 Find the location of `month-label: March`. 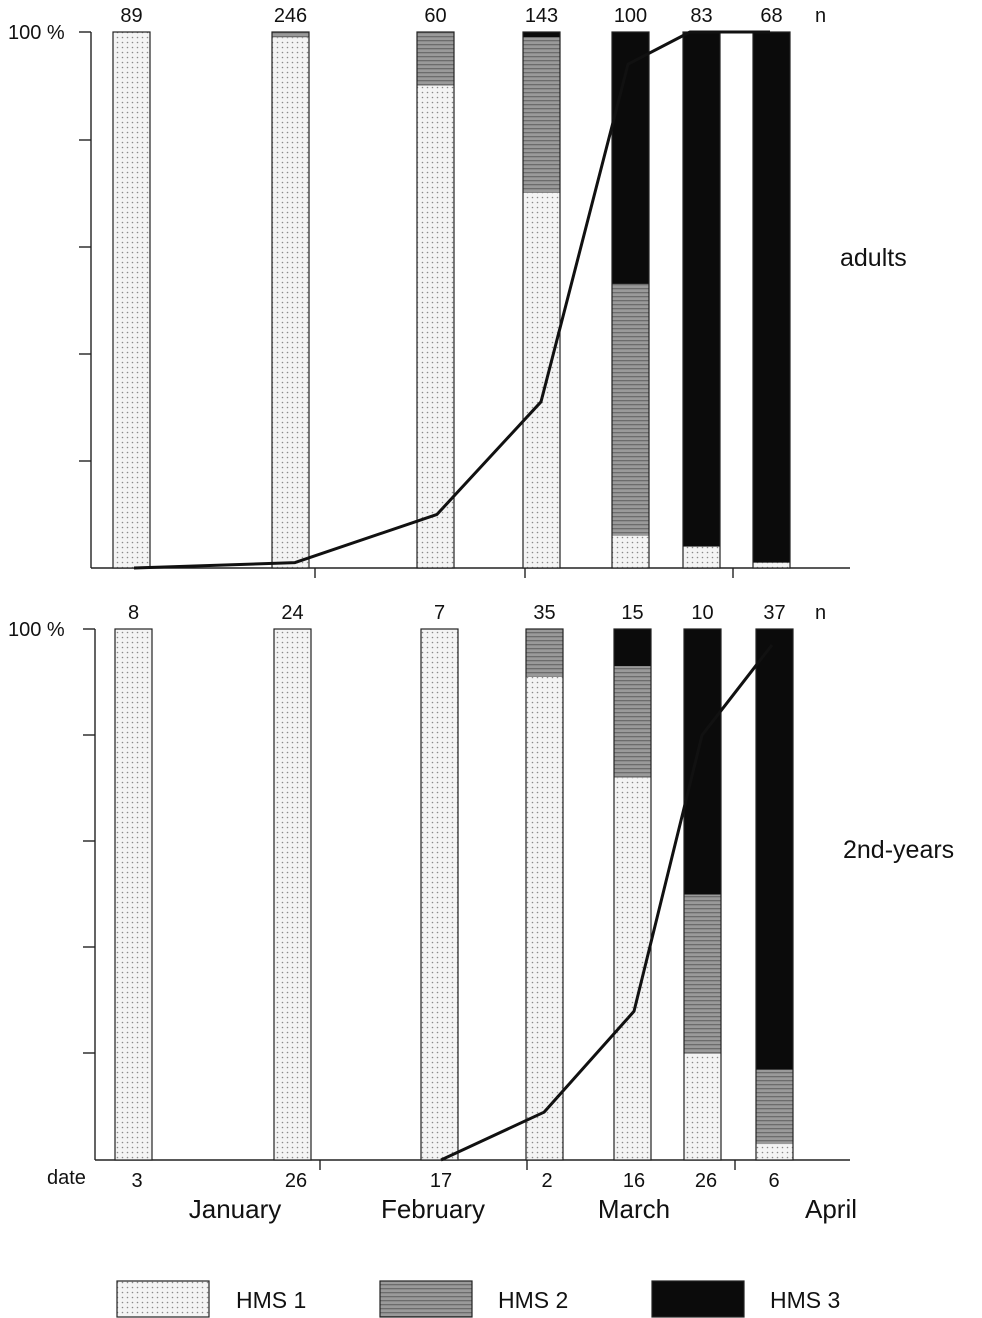

month-label: March is located at coordinates (634, 1209).